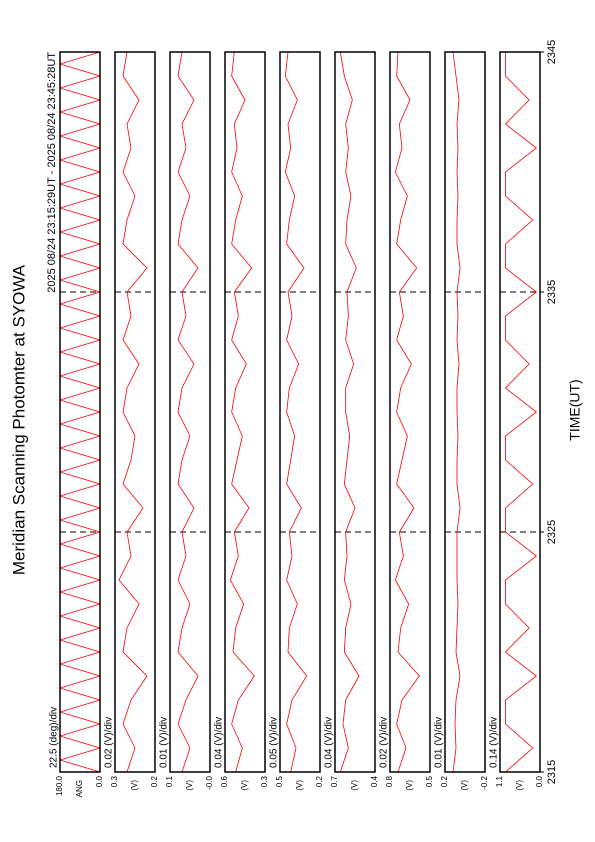 Image resolution: width=595 pixels, height=842 pixels. Describe the element at coordinates (209, 782) in the screenshot. I see `y-tick-label: -0.0` at that location.